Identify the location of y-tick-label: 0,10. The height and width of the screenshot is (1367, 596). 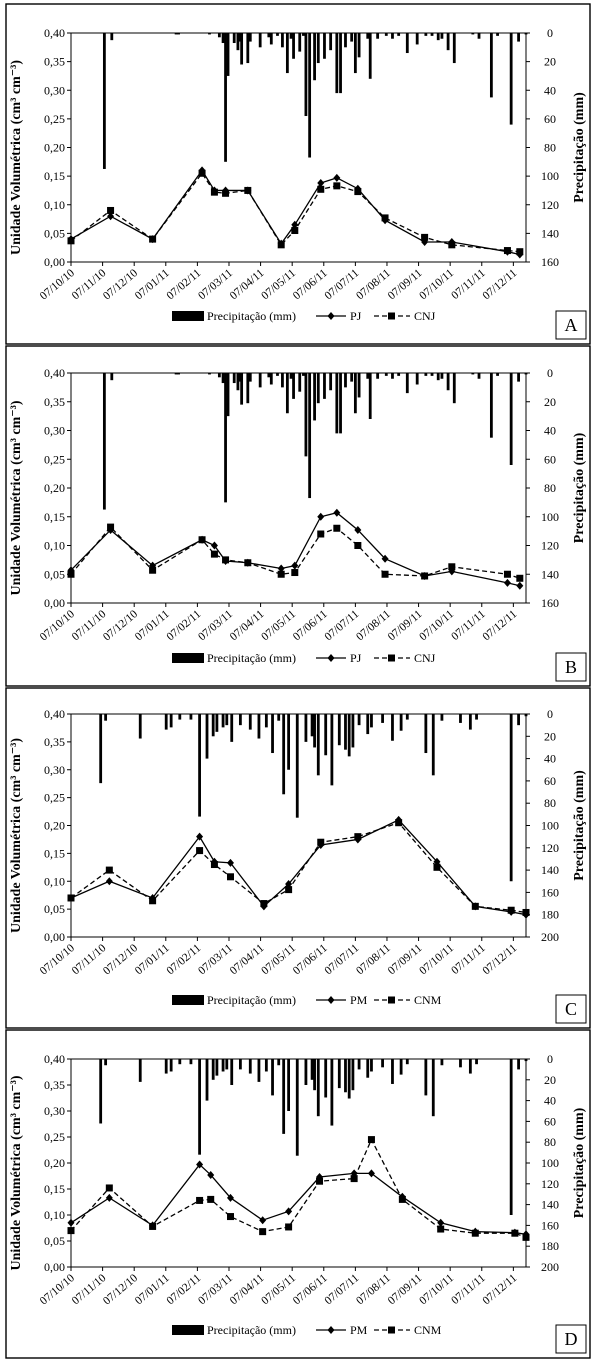
(54, 205).